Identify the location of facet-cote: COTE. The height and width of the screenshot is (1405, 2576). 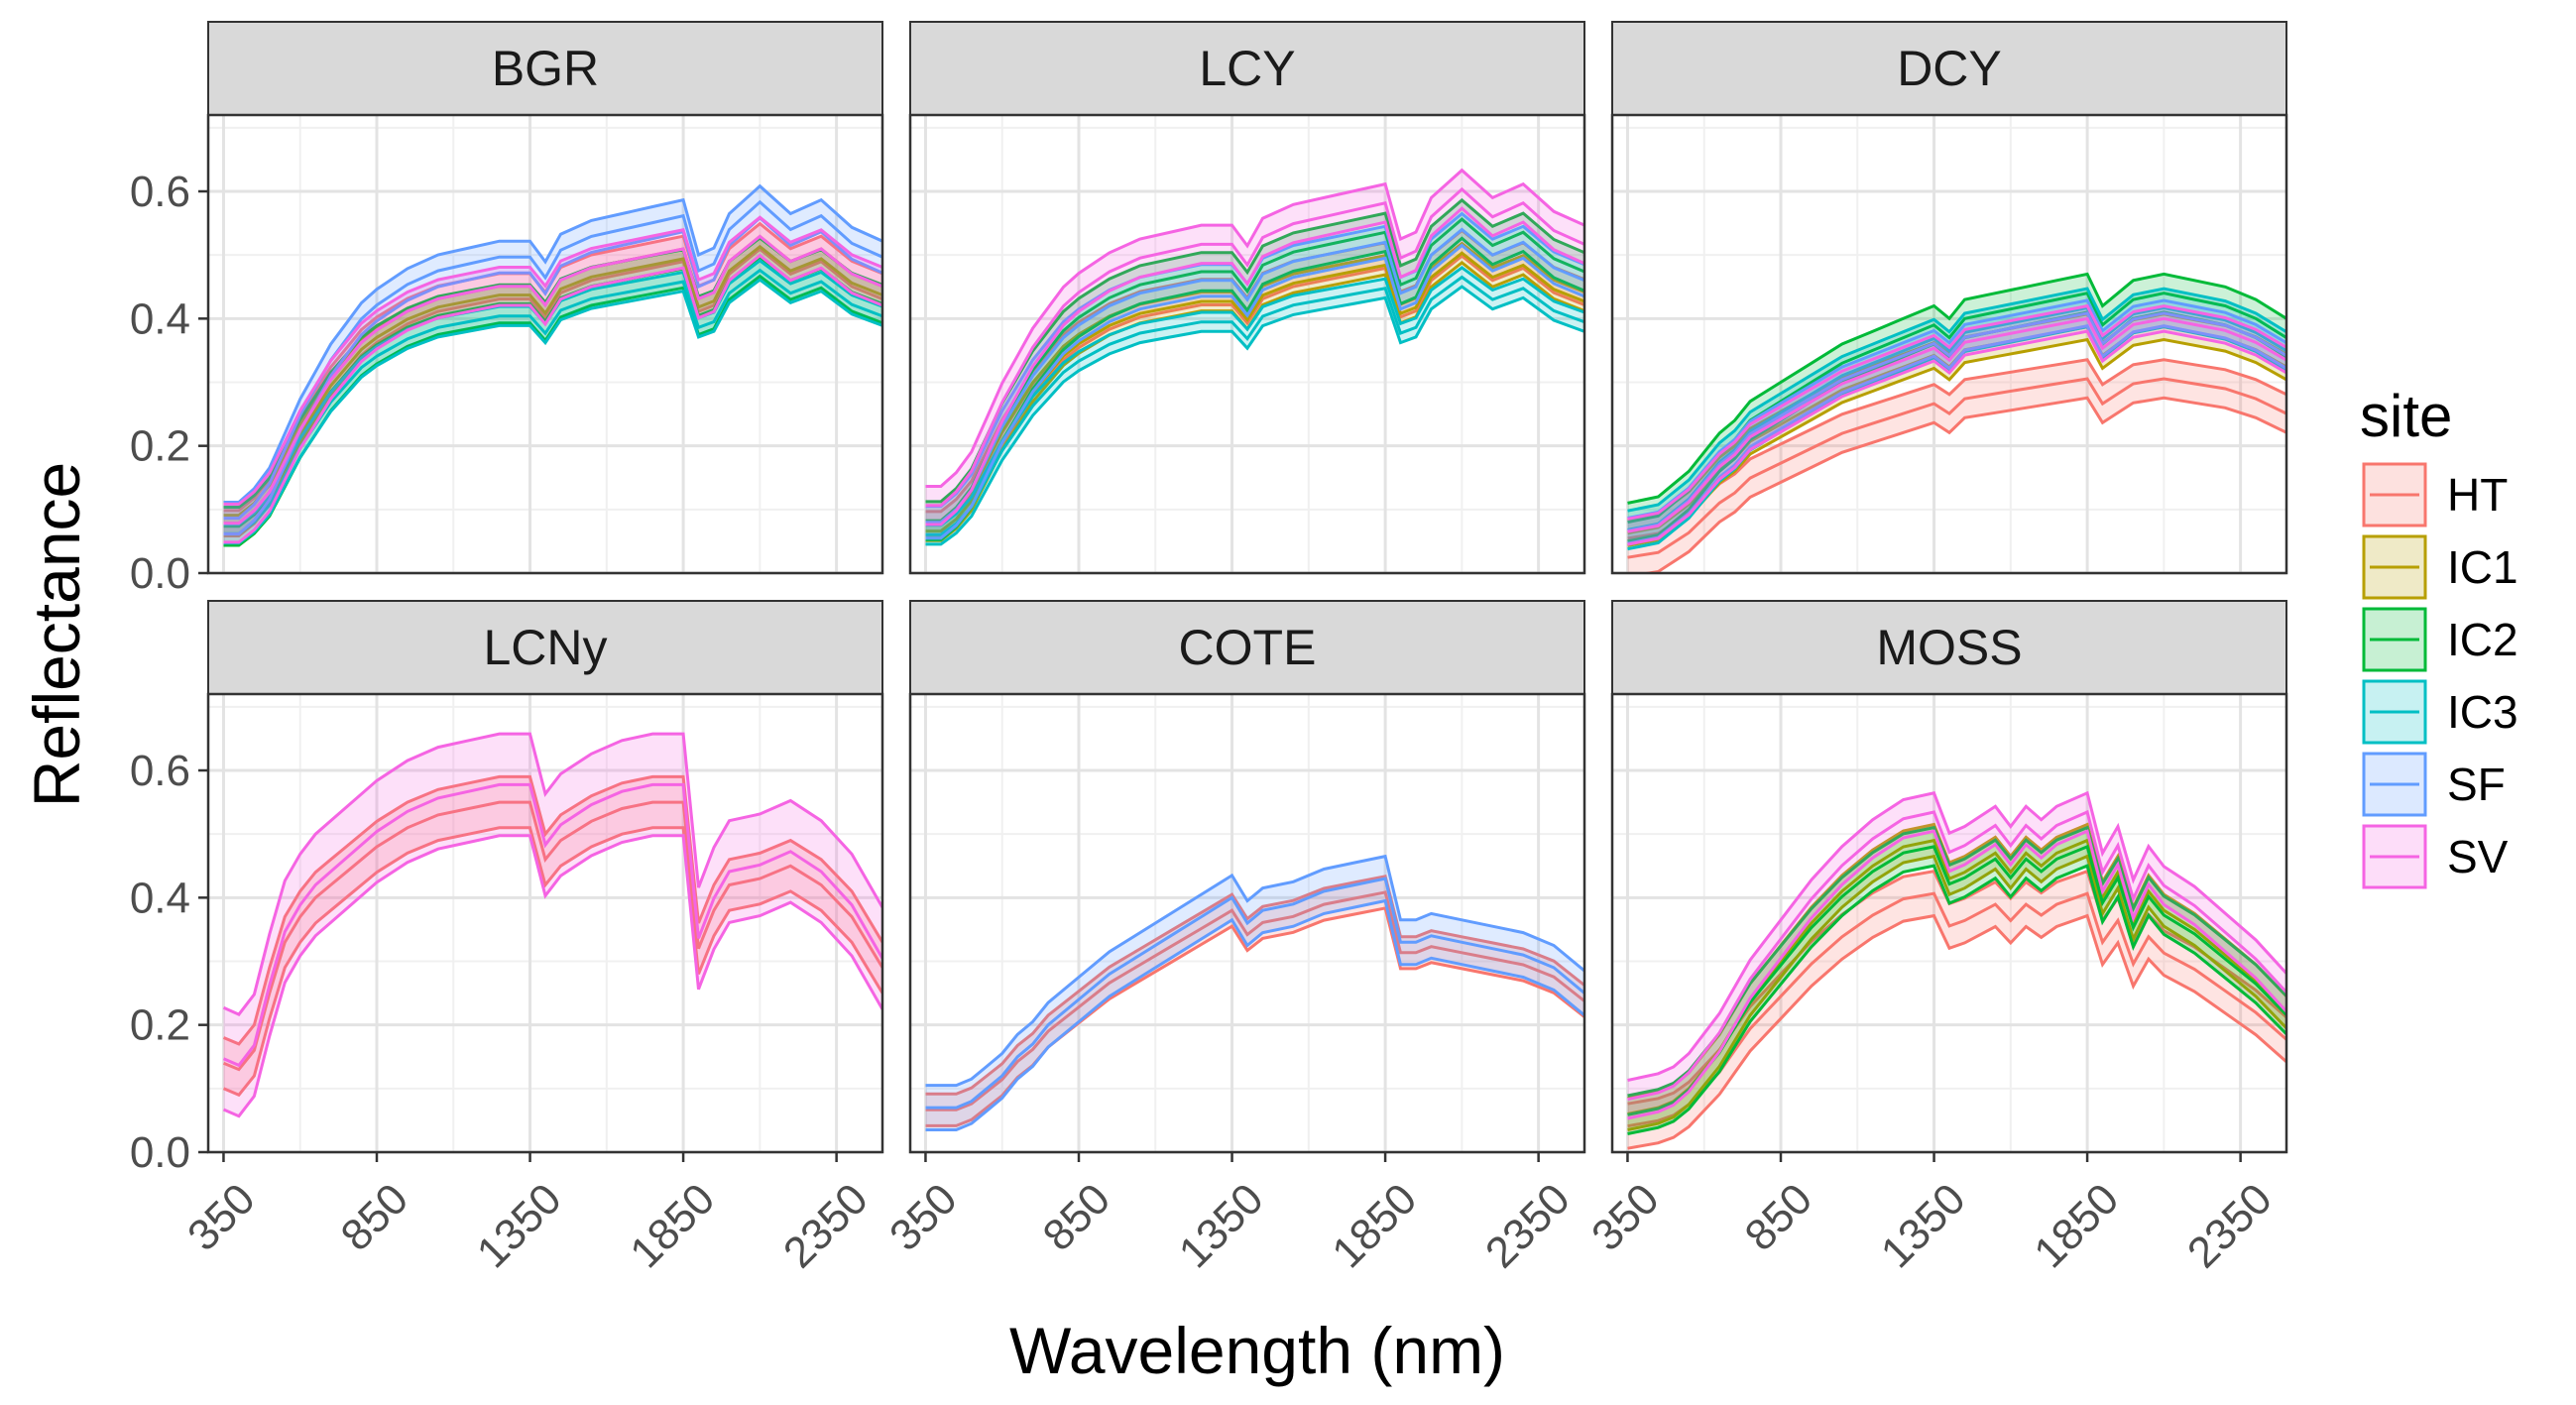
(1247, 877).